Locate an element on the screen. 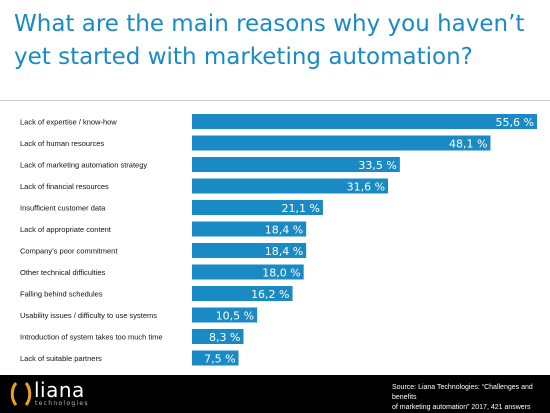 The width and height of the screenshot is (550, 413). category-label: Lack of suitable partners is located at coordinates (61, 358).